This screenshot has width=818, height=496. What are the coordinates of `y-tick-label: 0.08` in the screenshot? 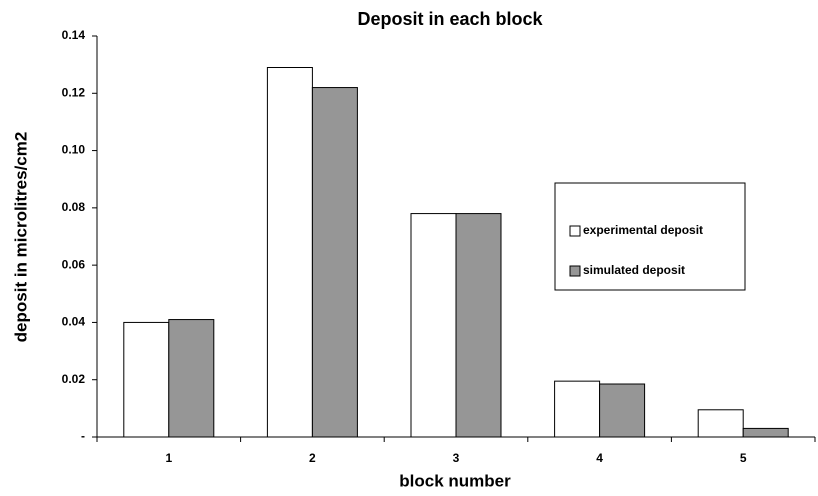 It's located at (74, 207).